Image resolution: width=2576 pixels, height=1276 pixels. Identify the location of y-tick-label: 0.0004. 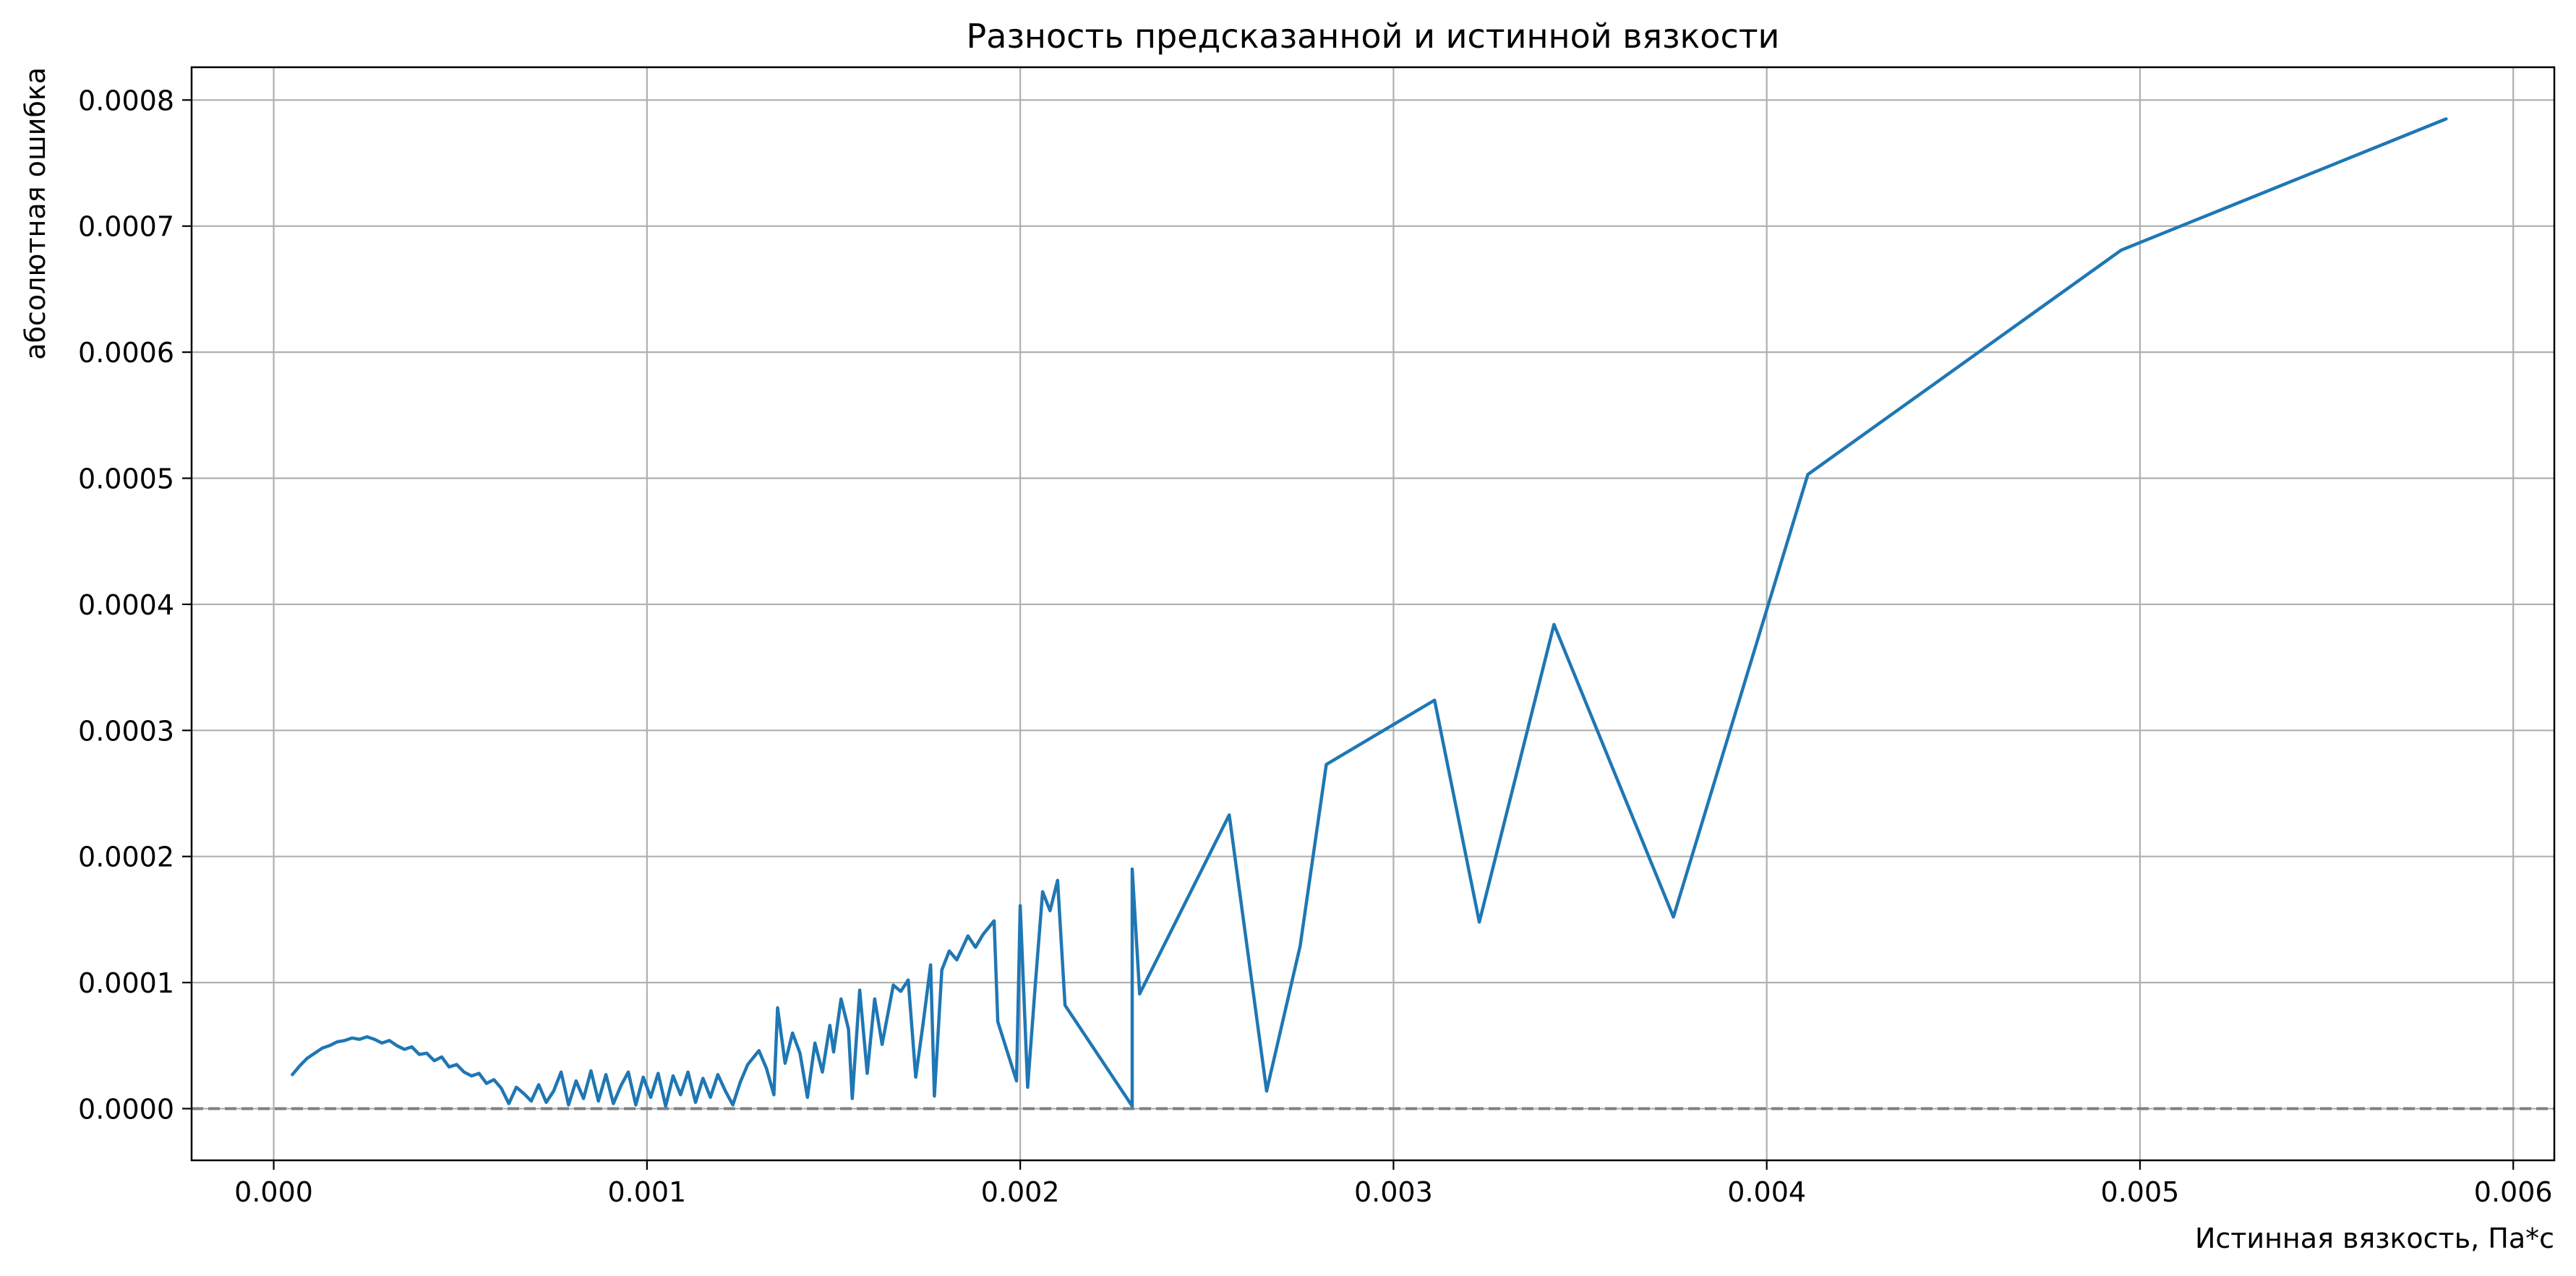
(126, 605).